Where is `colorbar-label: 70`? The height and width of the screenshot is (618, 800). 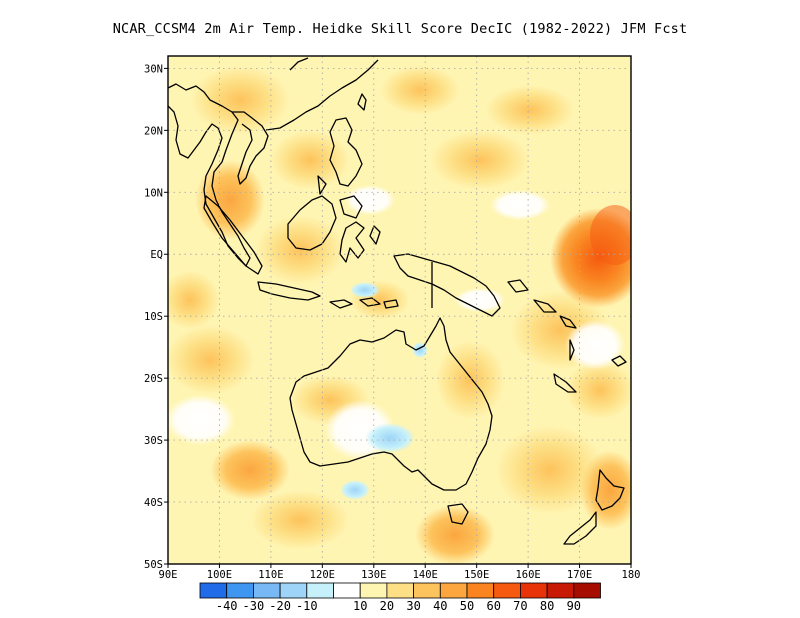 colorbar-label: 70 is located at coordinates (520, 606).